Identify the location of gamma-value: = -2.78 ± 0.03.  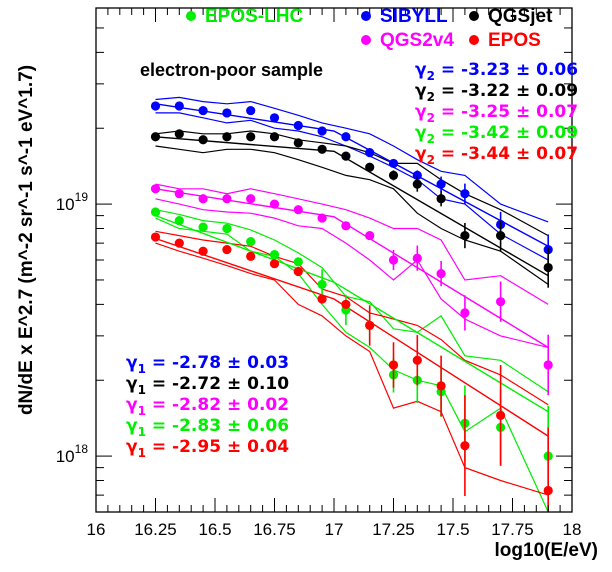
(217, 363).